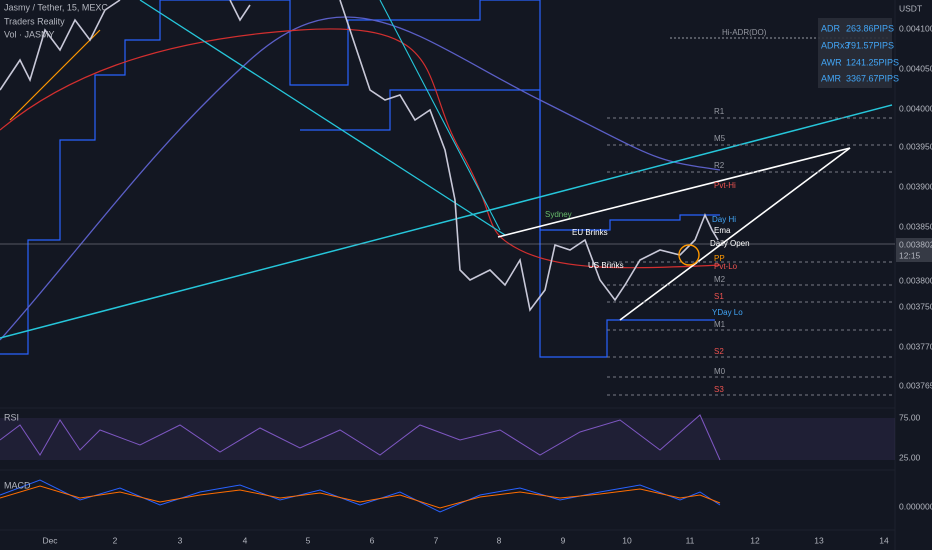 The image size is (932, 550). What do you see at coordinates (720, 324) in the screenshot?
I see `level-label: M1` at bounding box center [720, 324].